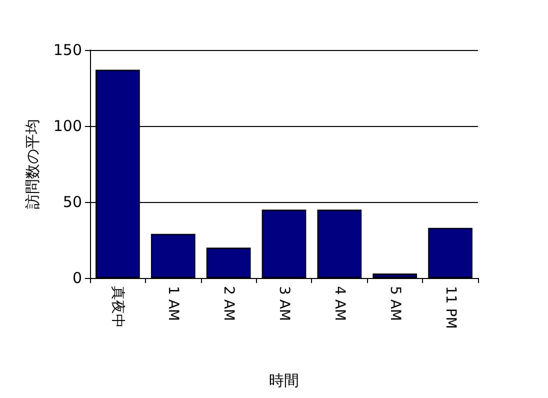 This screenshot has height=398, width=548. What do you see at coordinates (118, 307) in the screenshot?
I see `x-tick-label: 真夜中` at bounding box center [118, 307].